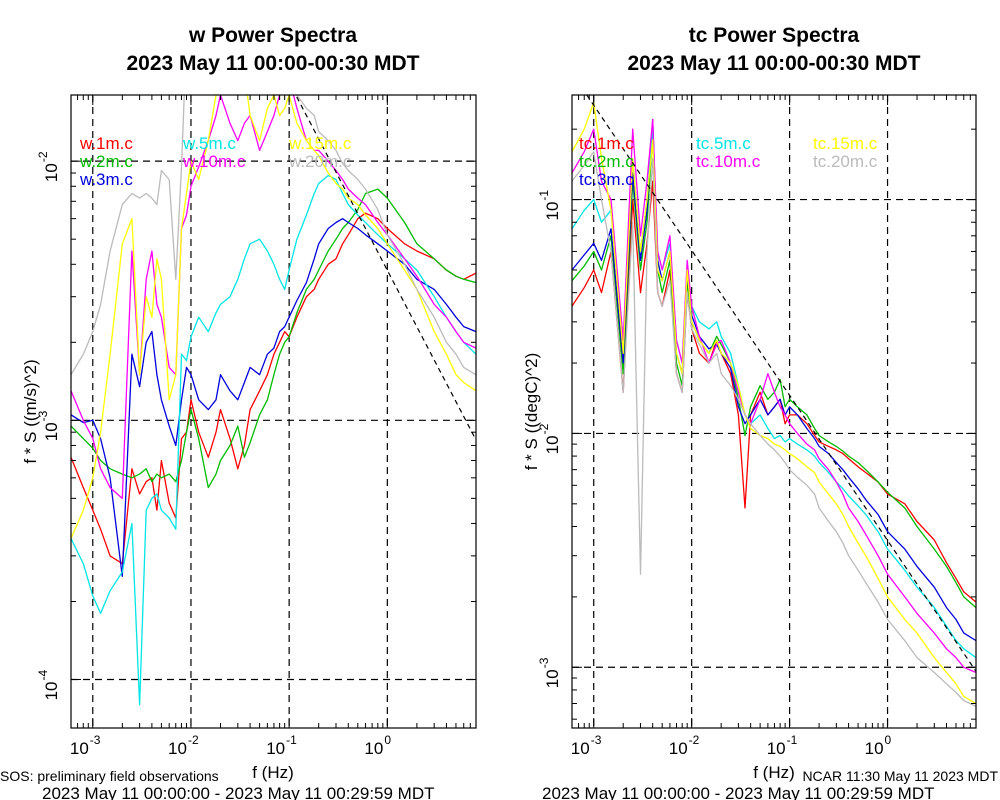 The height and width of the screenshot is (800, 1000). What do you see at coordinates (900, 776) in the screenshot?
I see `footer-right-note: NCAR 11:30 May 11 2023 MDT` at bounding box center [900, 776].